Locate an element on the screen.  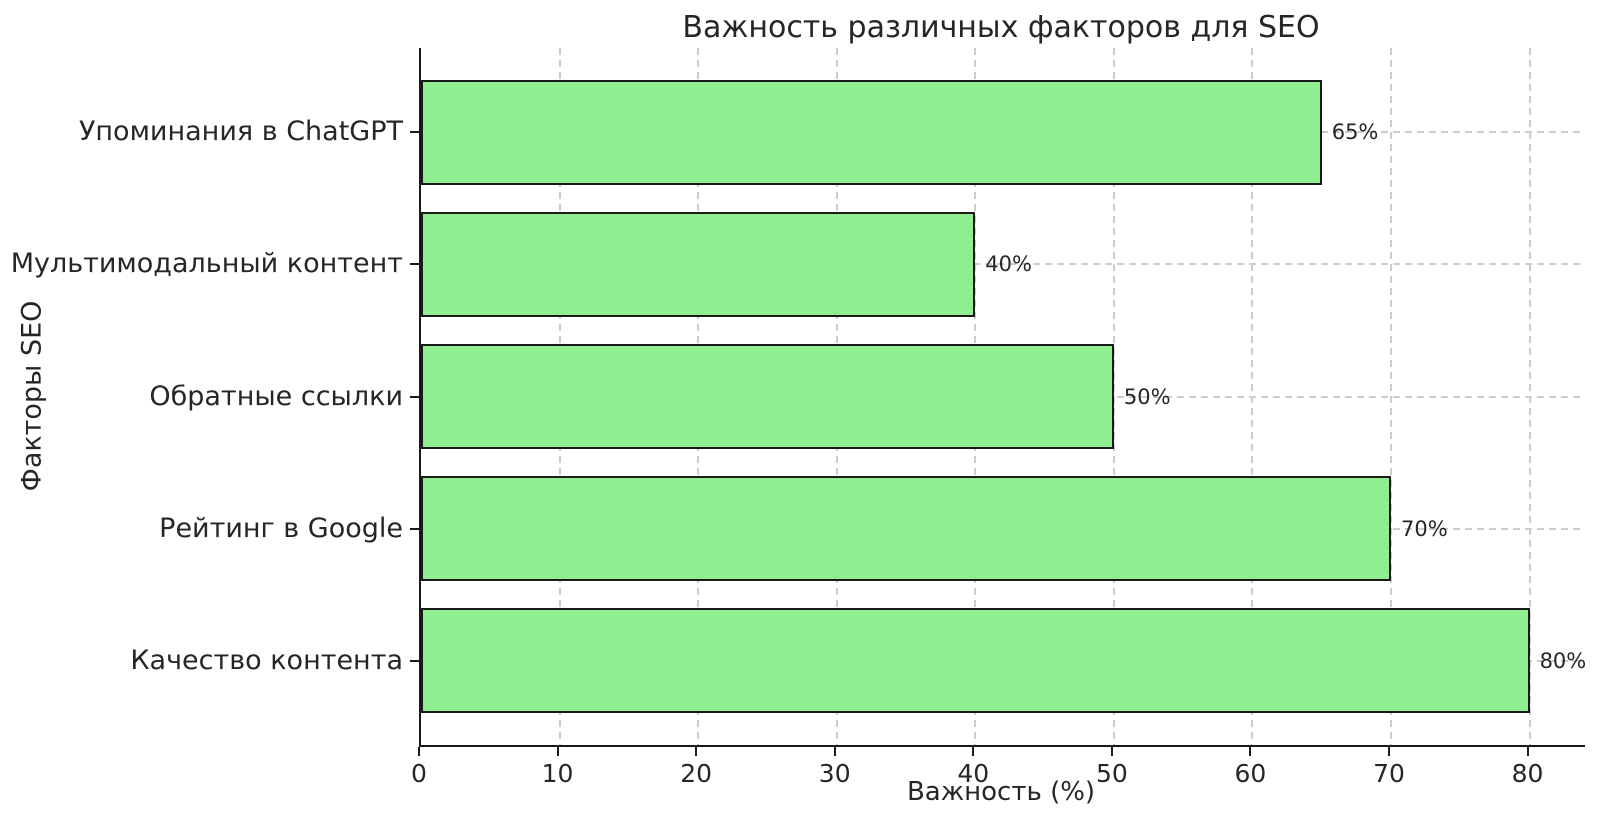
x-tick-label: 80 is located at coordinates (1527, 773).